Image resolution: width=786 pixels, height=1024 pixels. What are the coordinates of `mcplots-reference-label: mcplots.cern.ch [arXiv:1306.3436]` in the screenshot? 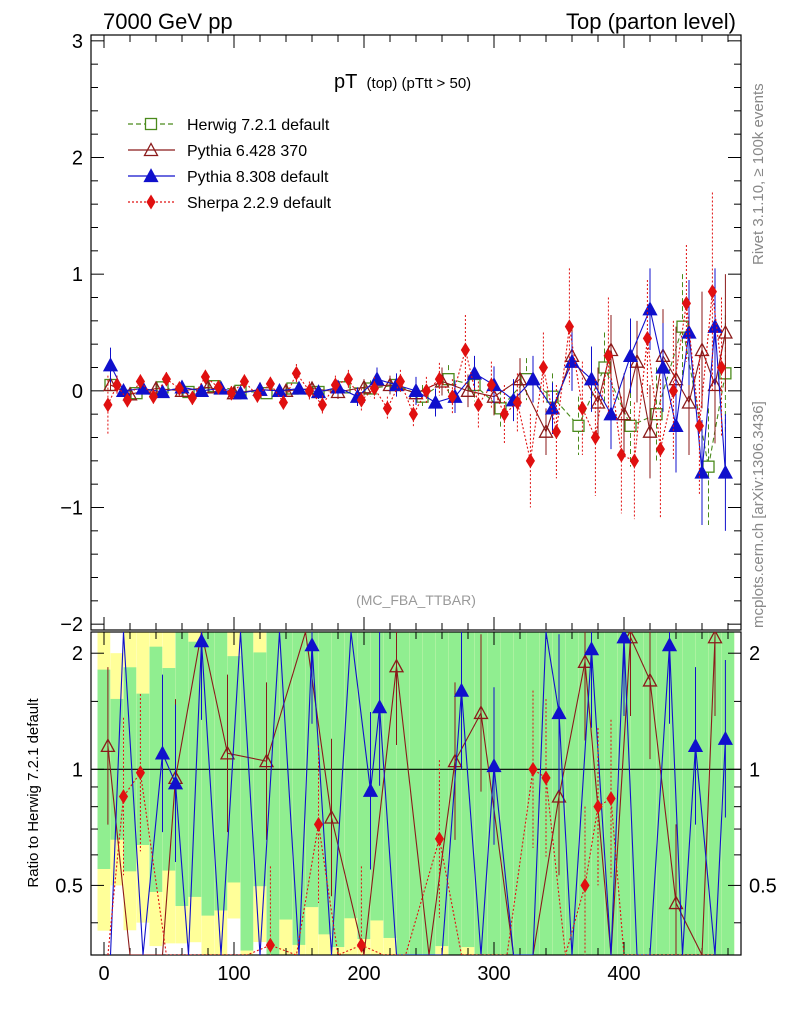 It's located at (758, 514).